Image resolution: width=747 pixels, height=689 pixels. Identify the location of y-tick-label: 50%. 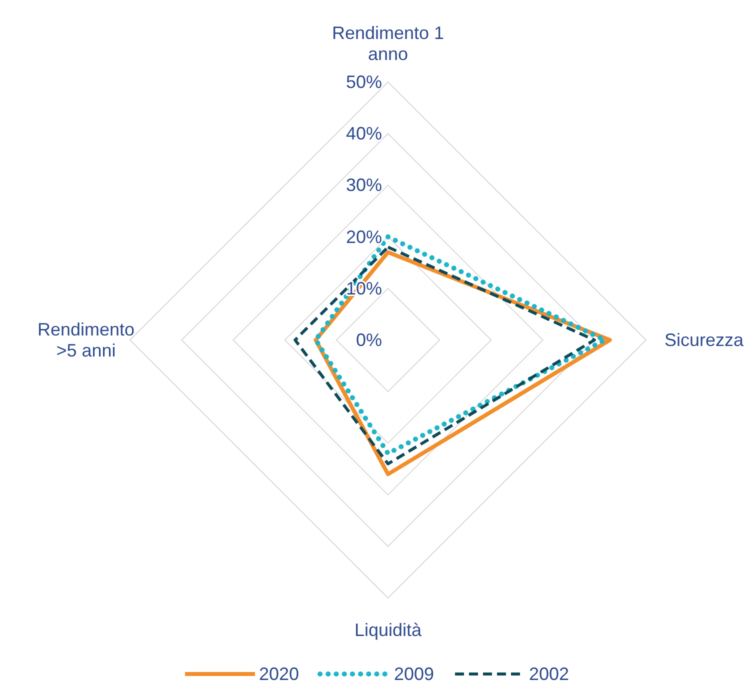
(364, 82).